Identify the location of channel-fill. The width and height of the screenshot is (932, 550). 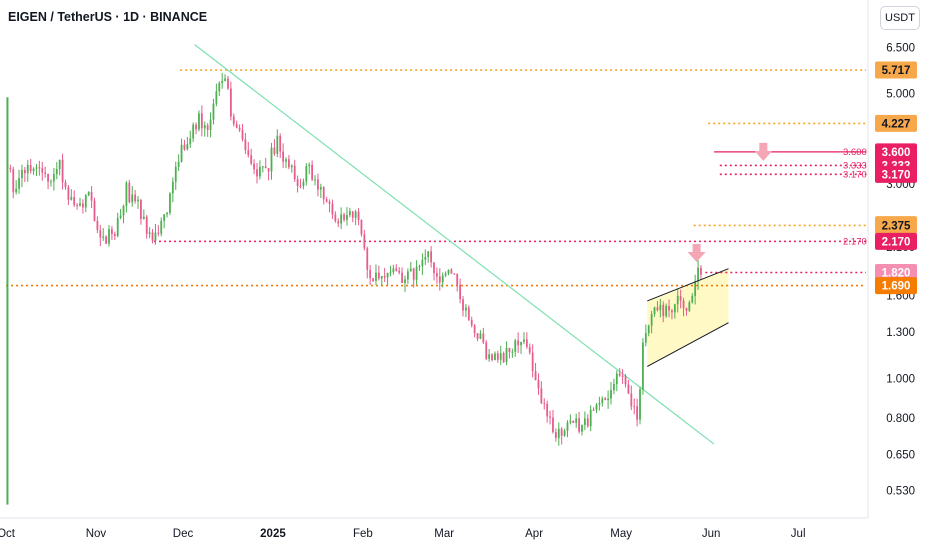
(687, 318).